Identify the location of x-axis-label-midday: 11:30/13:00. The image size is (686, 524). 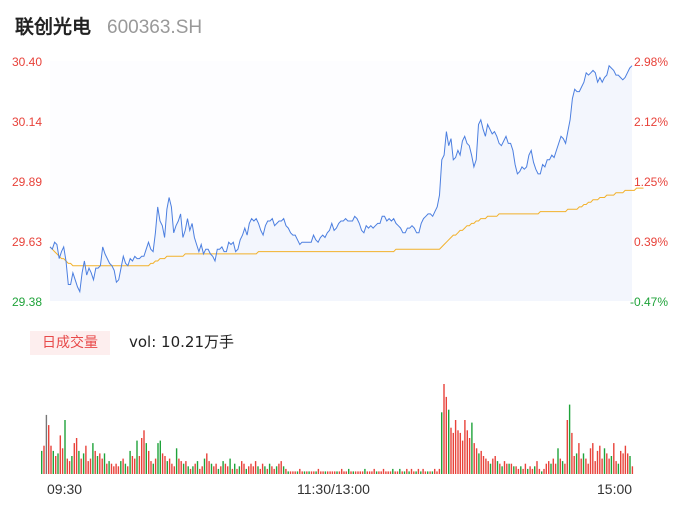
(333, 489).